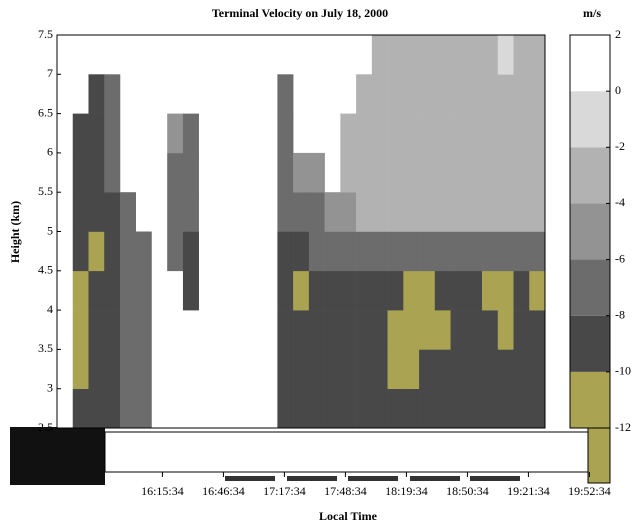  Describe the element at coordinates (284, 491) in the screenshot. I see `x-tick-label: 17:17:34` at that location.